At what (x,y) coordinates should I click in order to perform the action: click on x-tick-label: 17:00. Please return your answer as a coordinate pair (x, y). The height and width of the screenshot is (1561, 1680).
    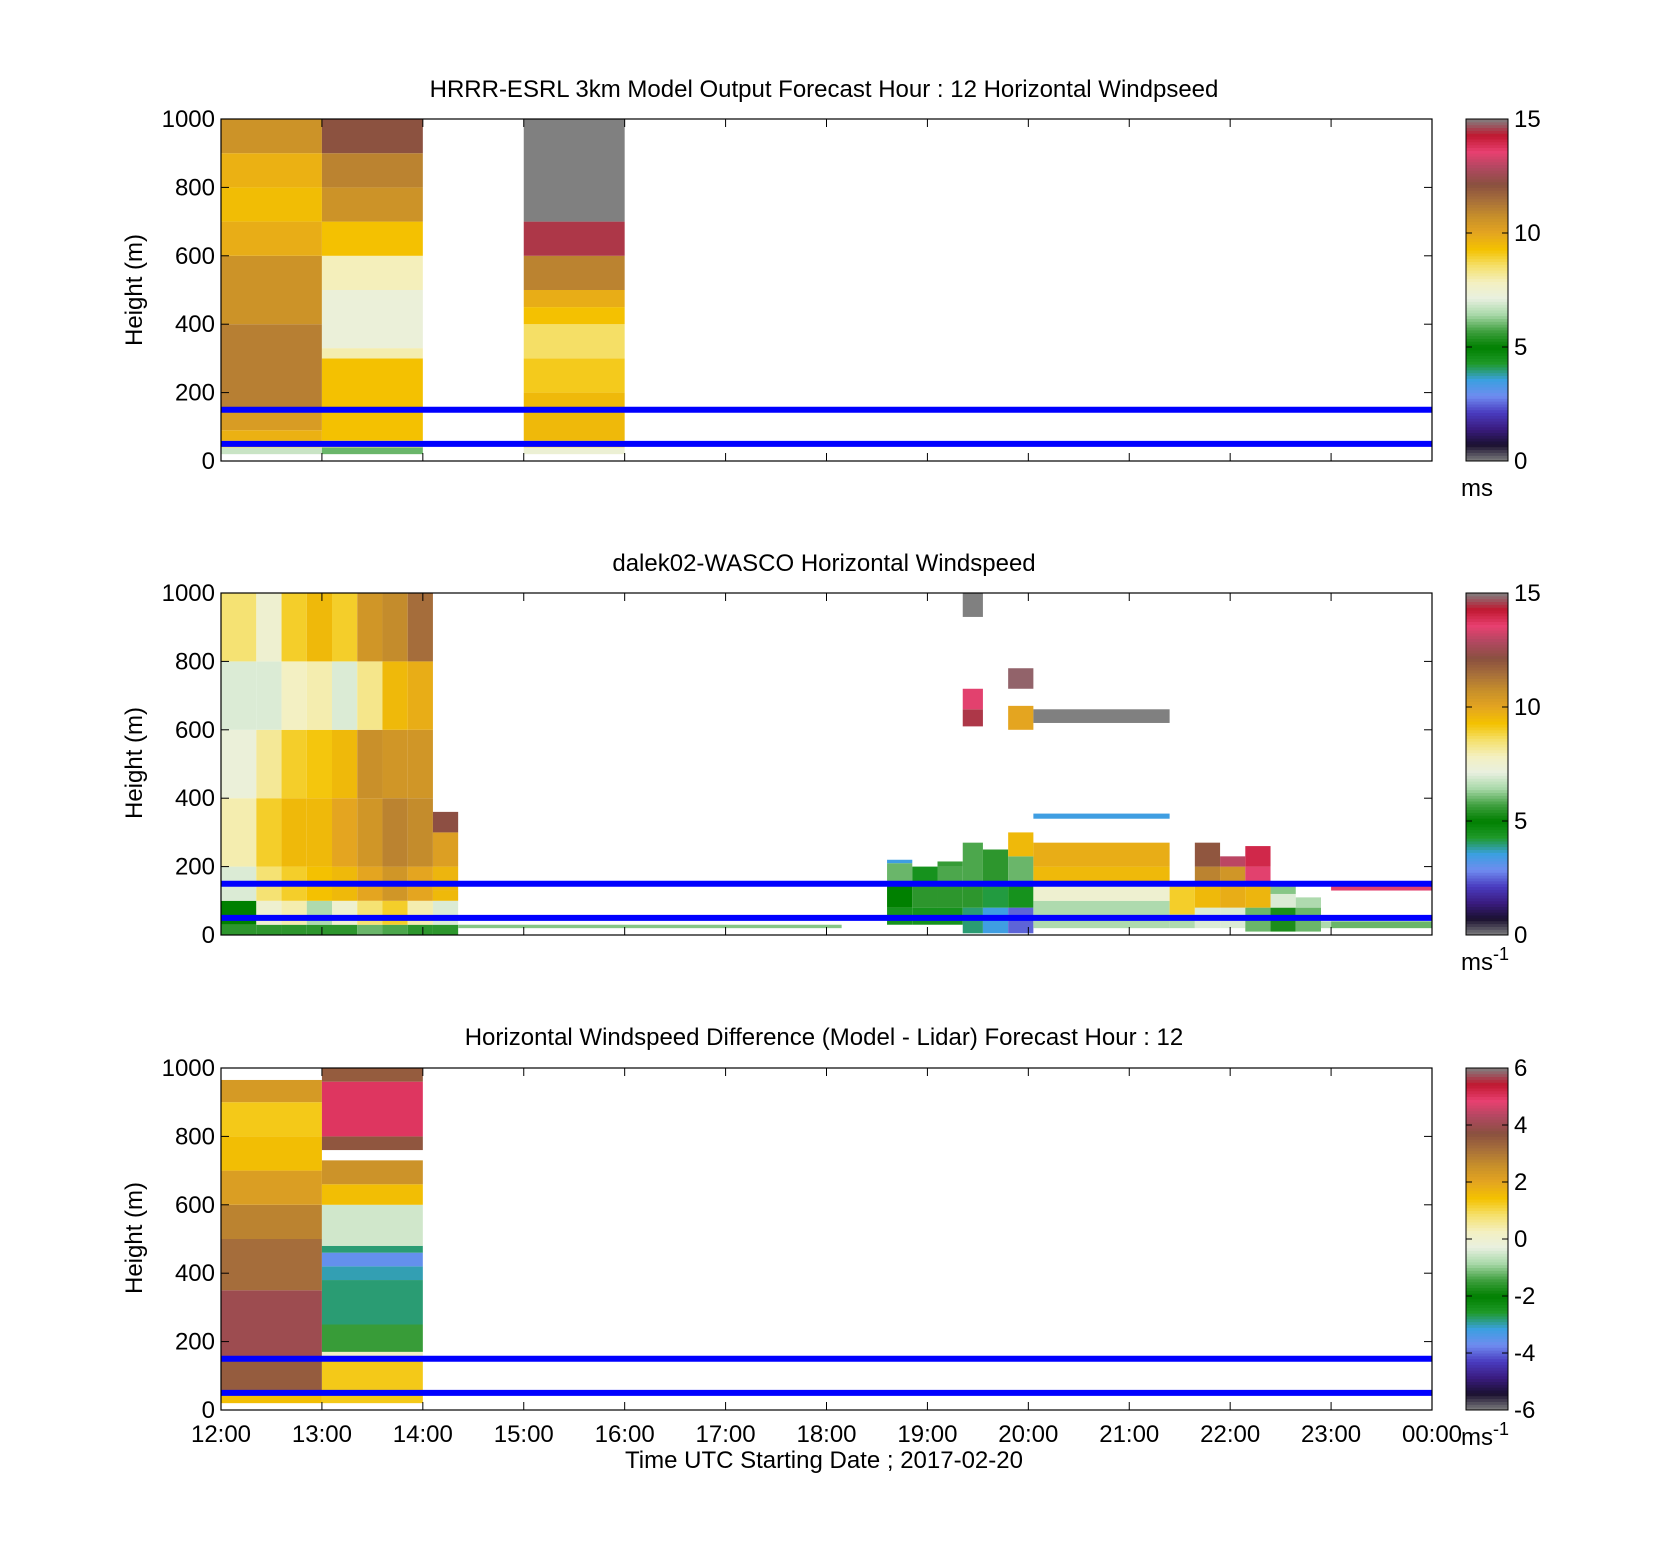
    Looking at the image, I should click on (726, 1434).